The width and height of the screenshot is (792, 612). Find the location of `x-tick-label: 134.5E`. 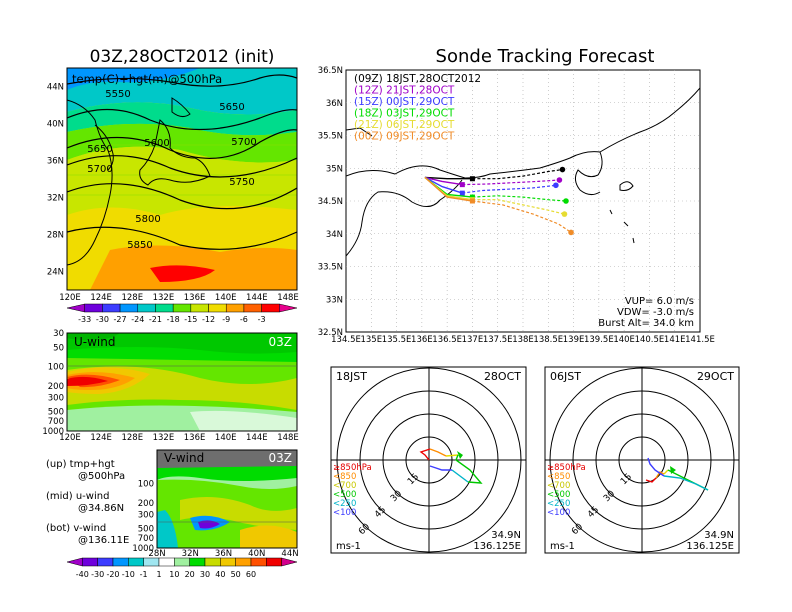

x-tick-label: 134.5E is located at coordinates (346, 340).